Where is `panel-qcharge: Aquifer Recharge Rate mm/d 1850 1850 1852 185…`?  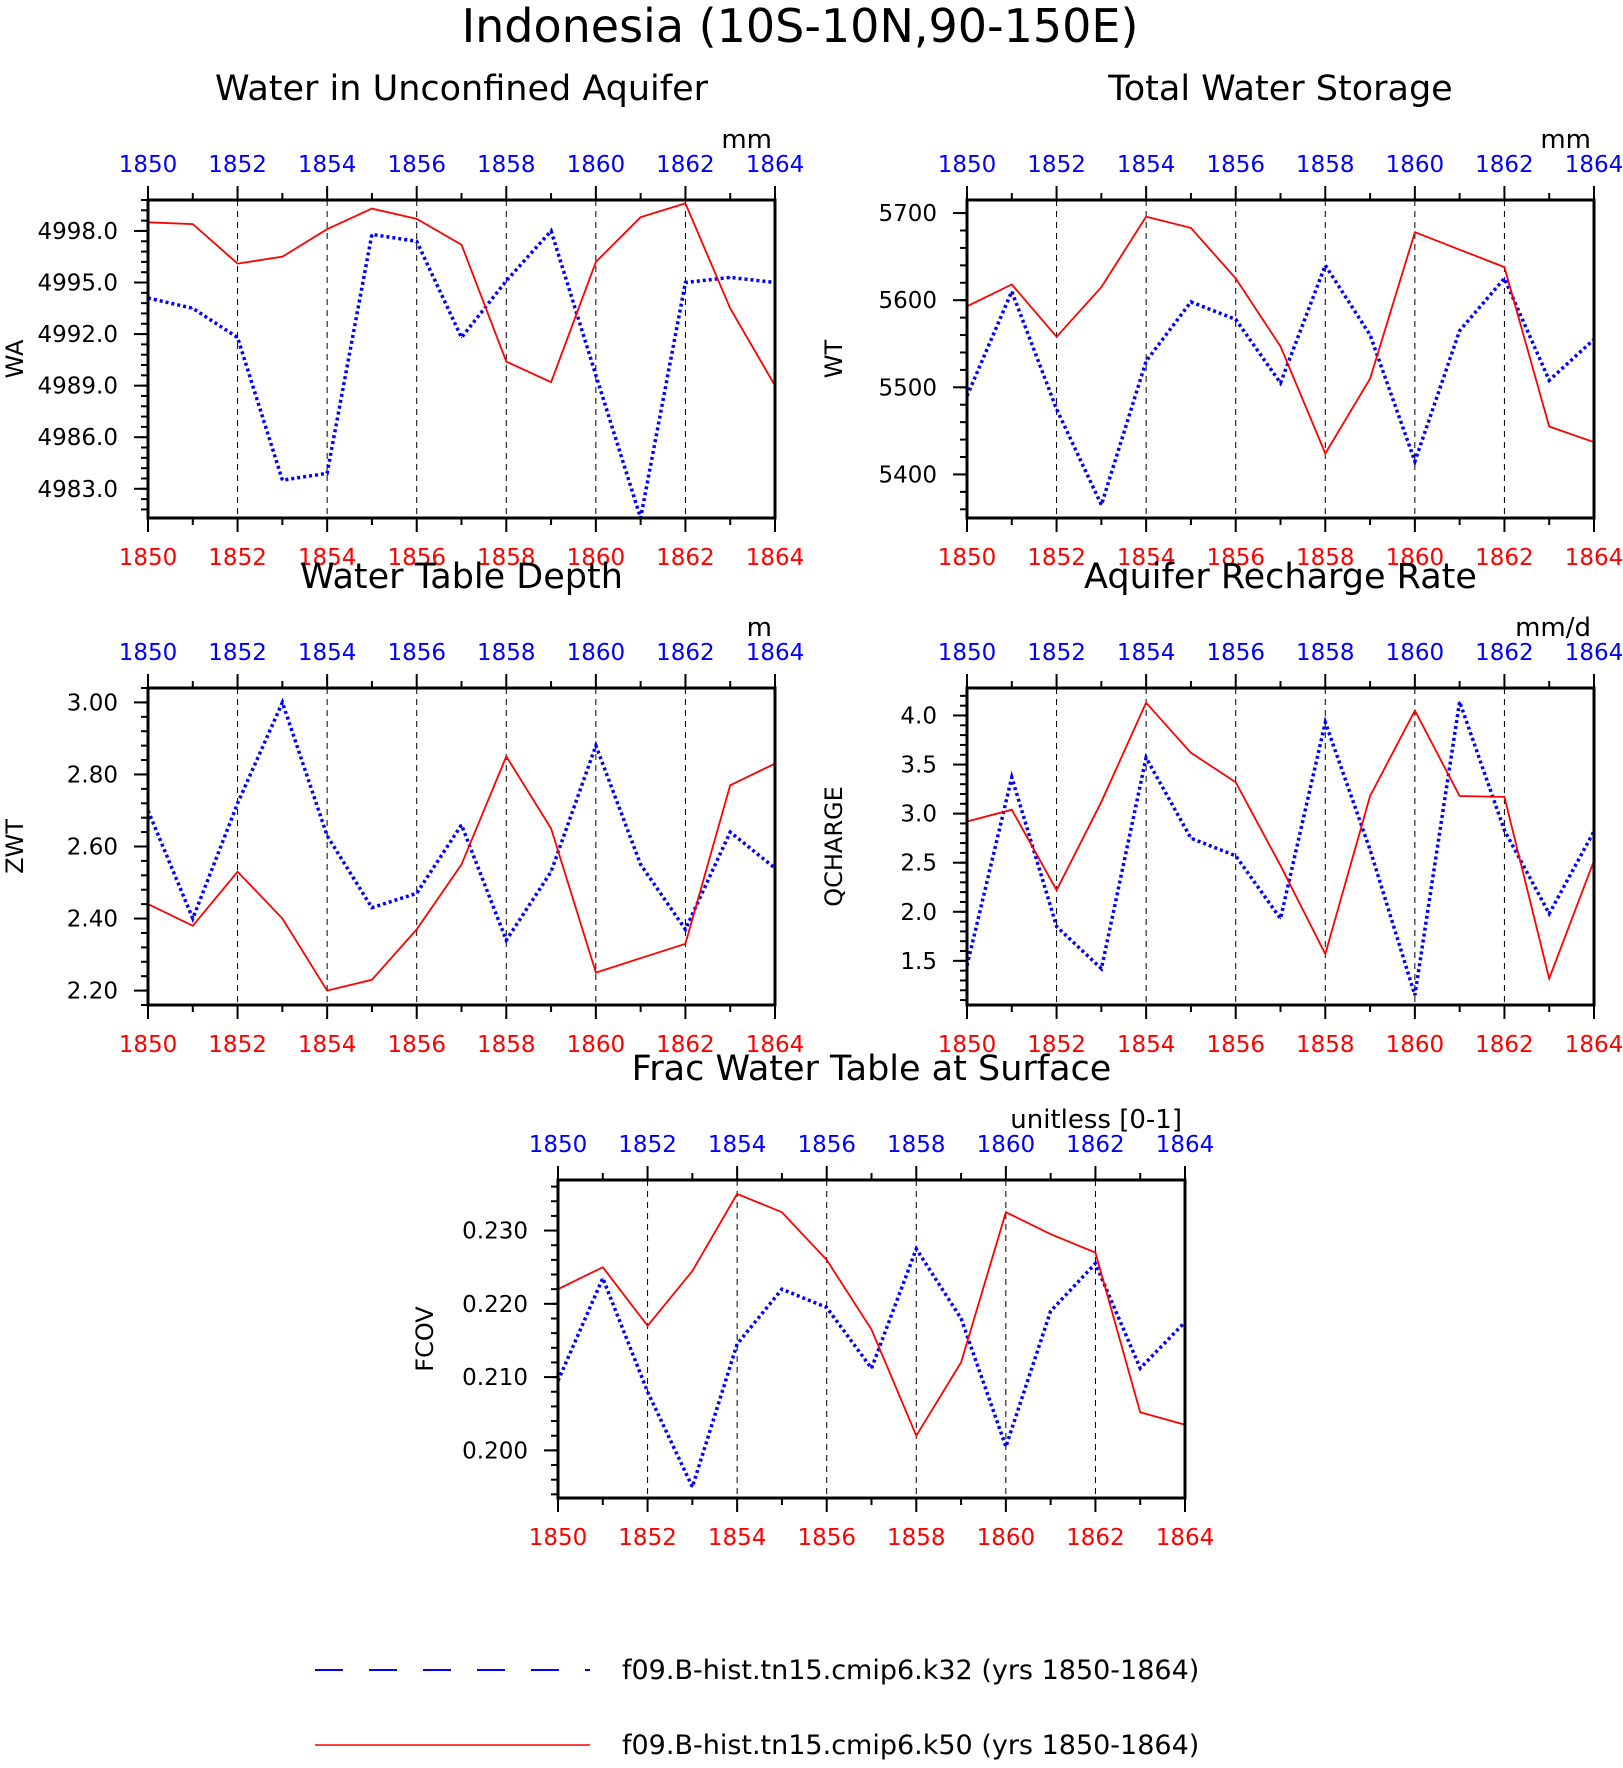 panel-qcharge: Aquifer Recharge Rate mm/d 1850 1850 1852 185… is located at coordinates (1221, 807).